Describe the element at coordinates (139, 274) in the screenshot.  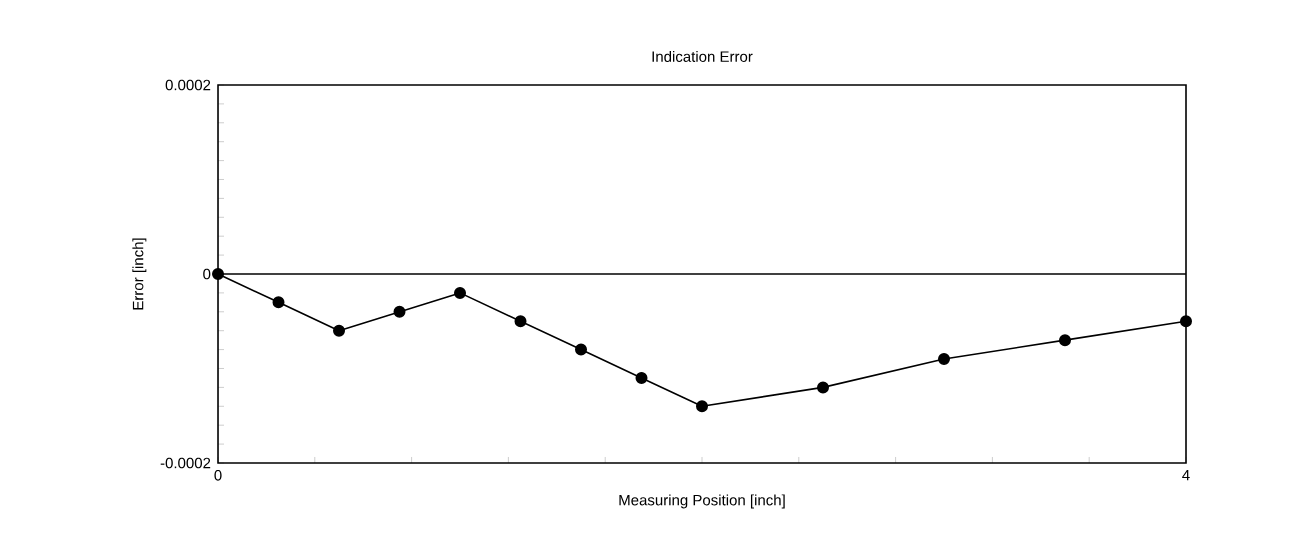
I see `y-axis-title: Error [inch]` at that location.